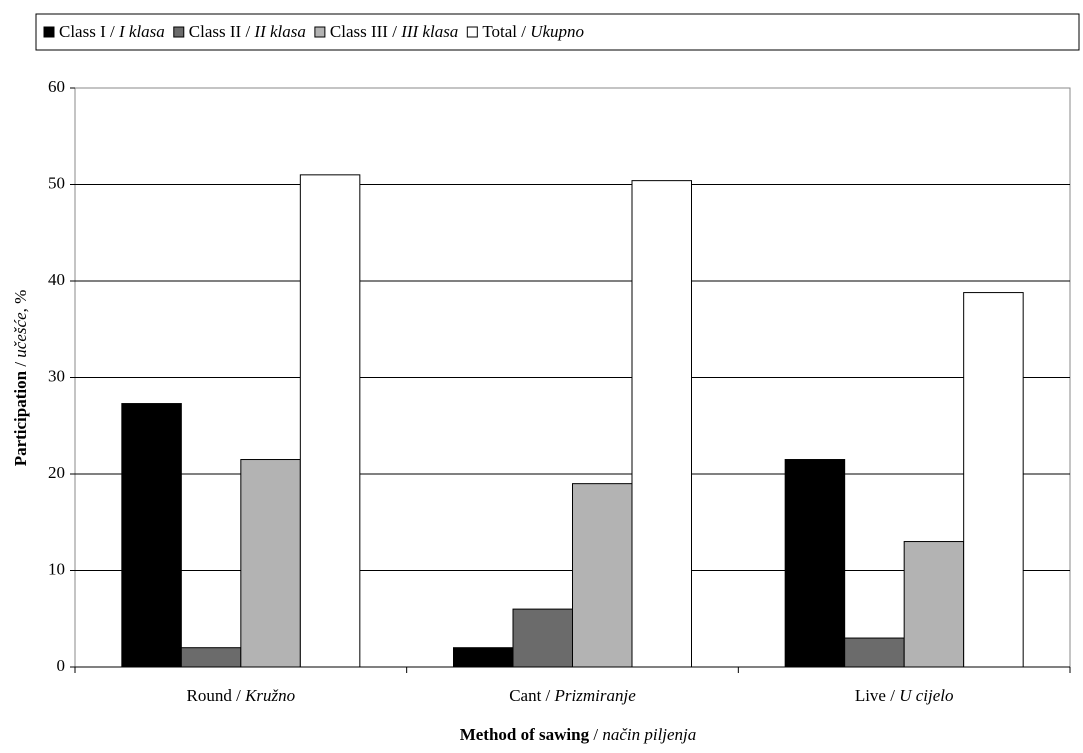  I want to click on legend-box, so click(557, 32).